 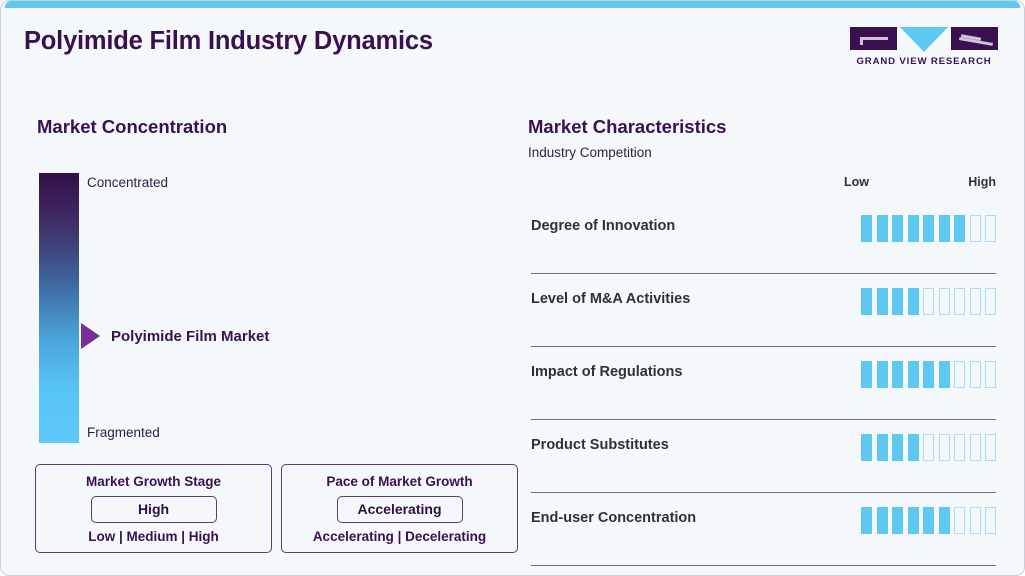 What do you see at coordinates (614, 518) in the screenshot?
I see `characteristic-label: End-user Concentration` at bounding box center [614, 518].